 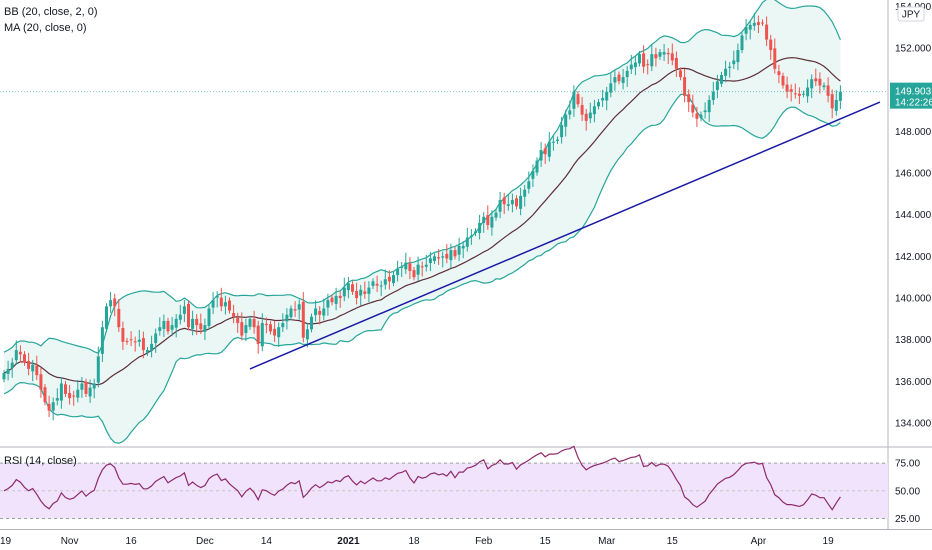 What do you see at coordinates (484, 541) in the screenshot?
I see `time-tick-label: Feb` at bounding box center [484, 541].